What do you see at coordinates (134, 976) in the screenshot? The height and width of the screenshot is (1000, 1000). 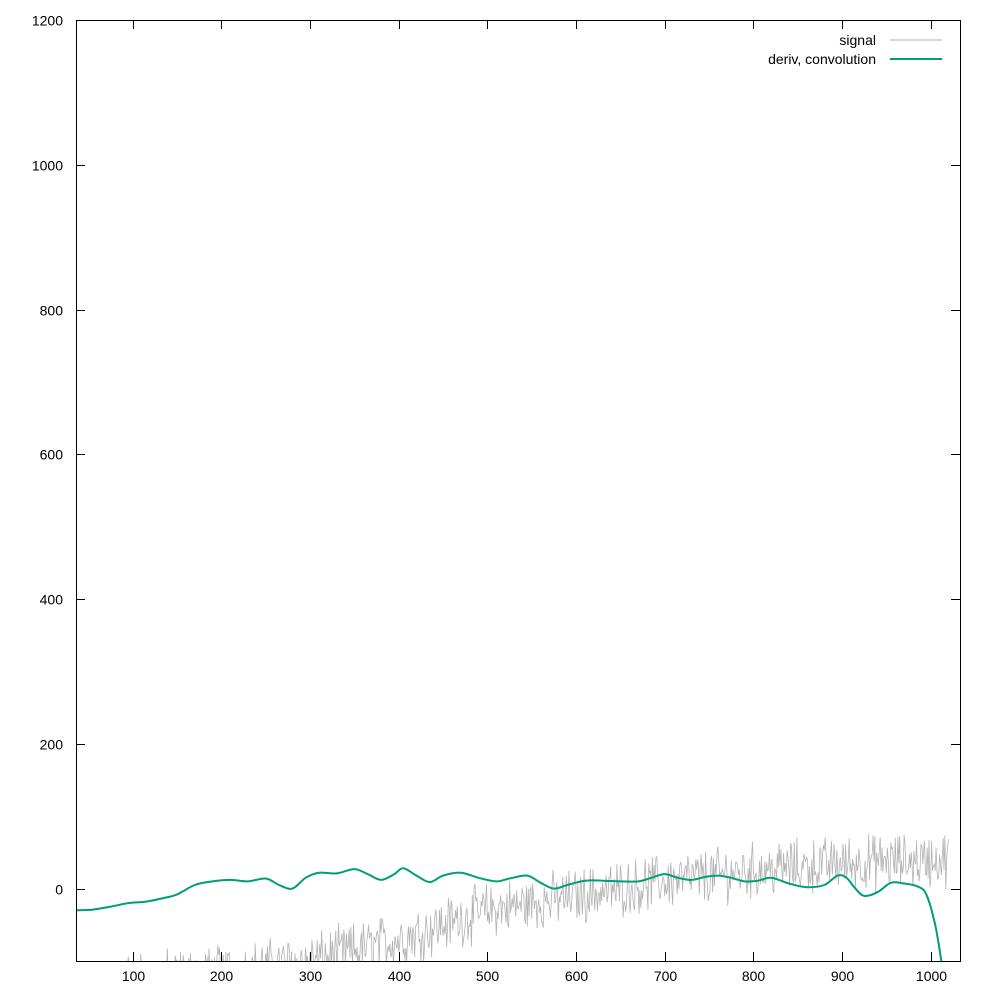 I see `x-tick-label: 100` at bounding box center [134, 976].